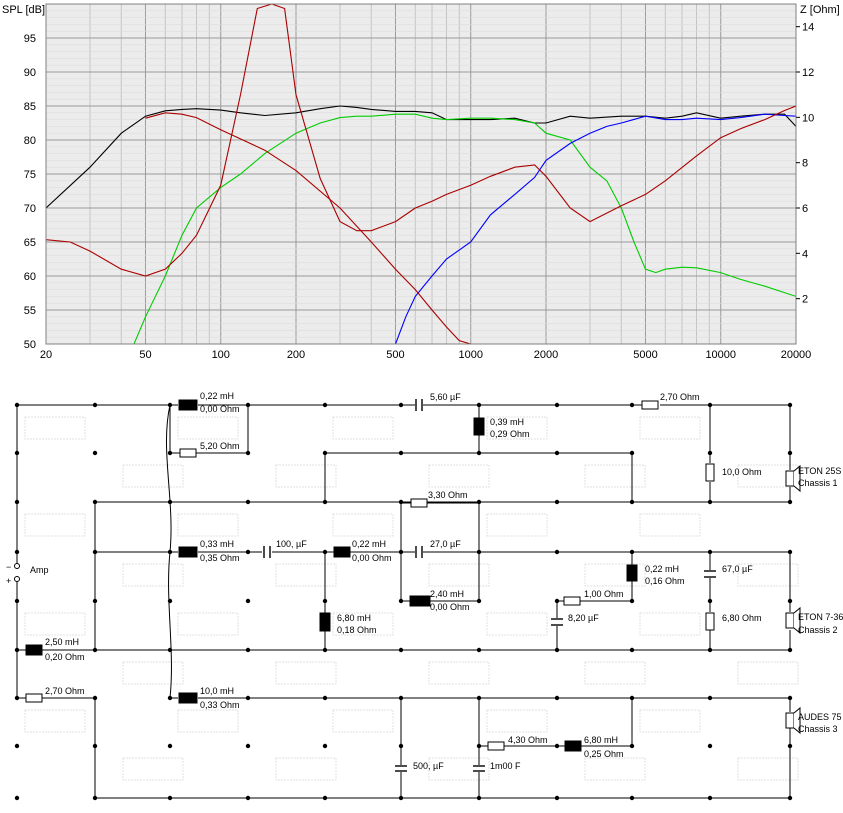 The width and height of the screenshot is (843, 813). Describe the element at coordinates (145, 354) in the screenshot. I see `x-tick-label: 50` at that location.